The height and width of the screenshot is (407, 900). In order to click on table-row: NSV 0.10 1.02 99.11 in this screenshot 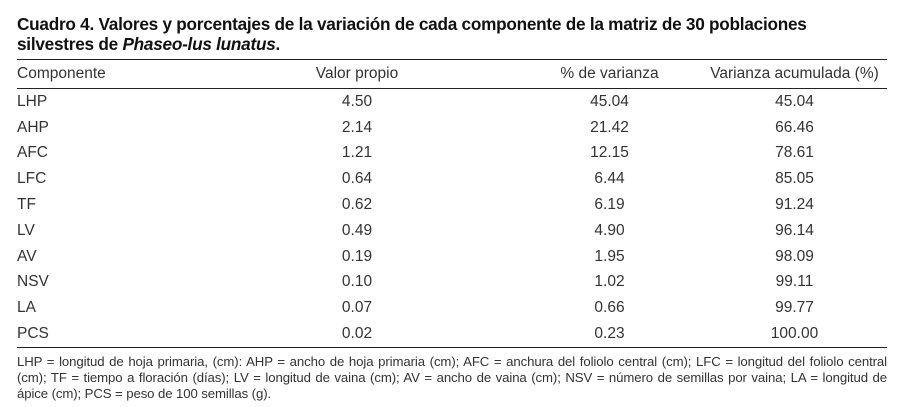, I will do `click(452, 283)`.